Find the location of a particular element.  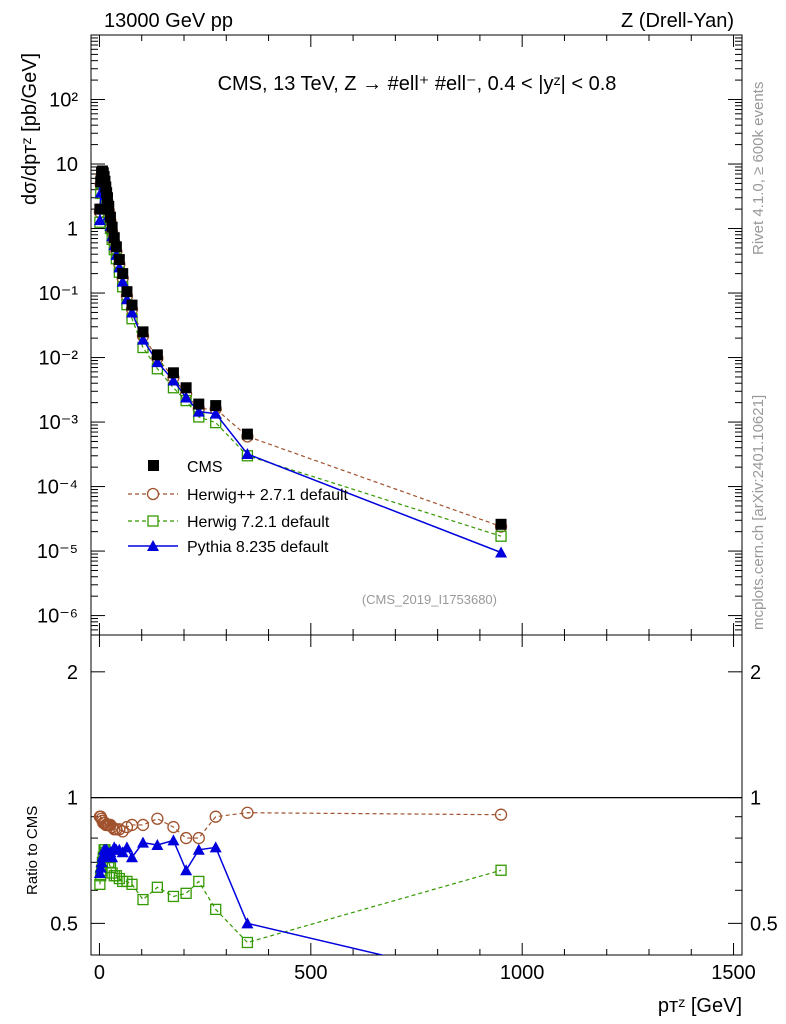

ratio-y-tick-label-right: 1 is located at coordinates (755, 799).